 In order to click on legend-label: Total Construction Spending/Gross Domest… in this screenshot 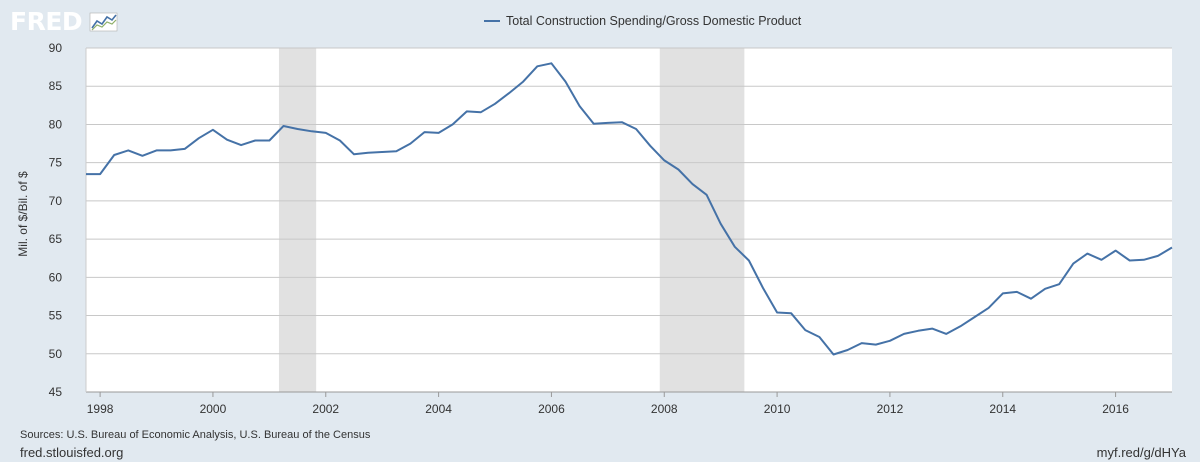, I will do `click(654, 21)`.